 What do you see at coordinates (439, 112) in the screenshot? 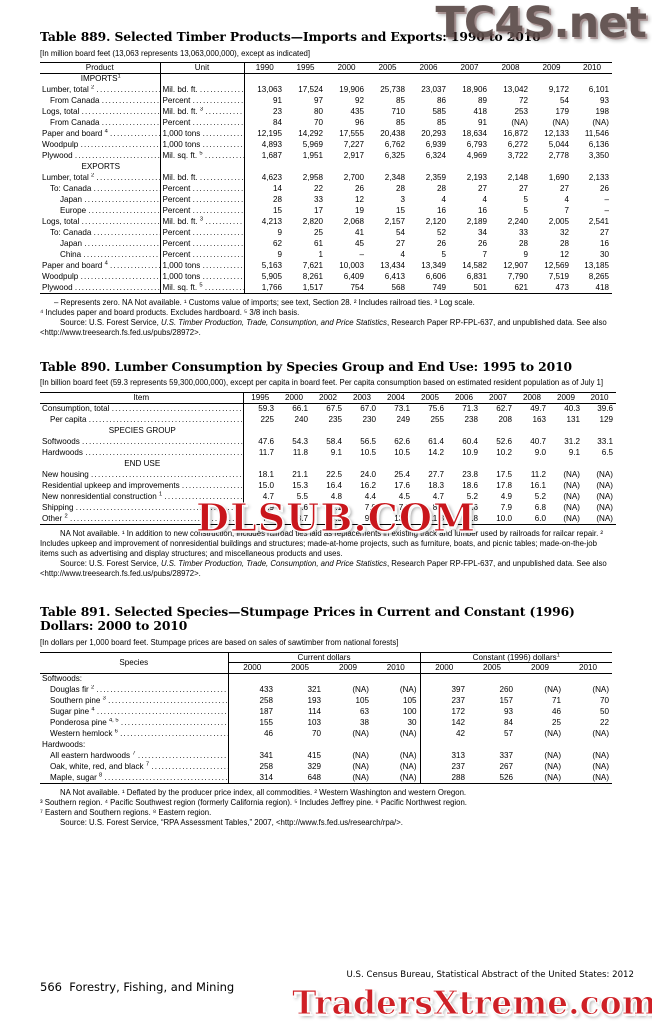
I see `data-cell: 585` at bounding box center [439, 112].